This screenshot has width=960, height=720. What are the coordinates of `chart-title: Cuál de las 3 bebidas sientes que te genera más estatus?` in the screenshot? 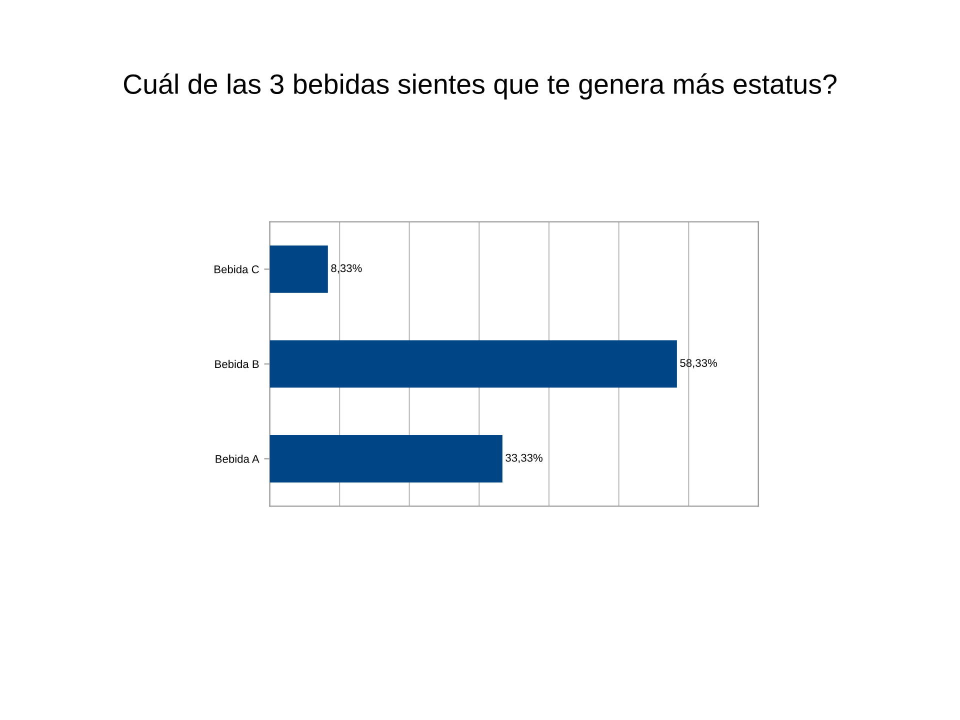 It's located at (480, 86).